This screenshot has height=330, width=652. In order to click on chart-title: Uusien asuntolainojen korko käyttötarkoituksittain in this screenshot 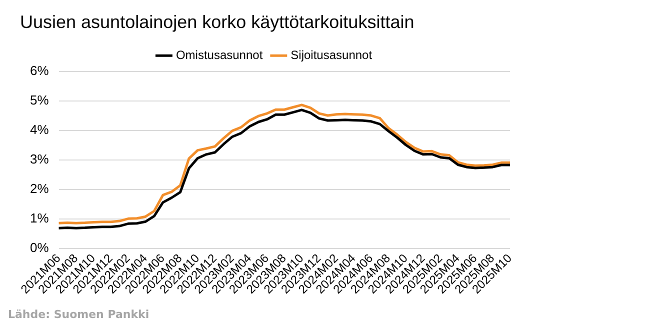, I will do `click(217, 22)`.